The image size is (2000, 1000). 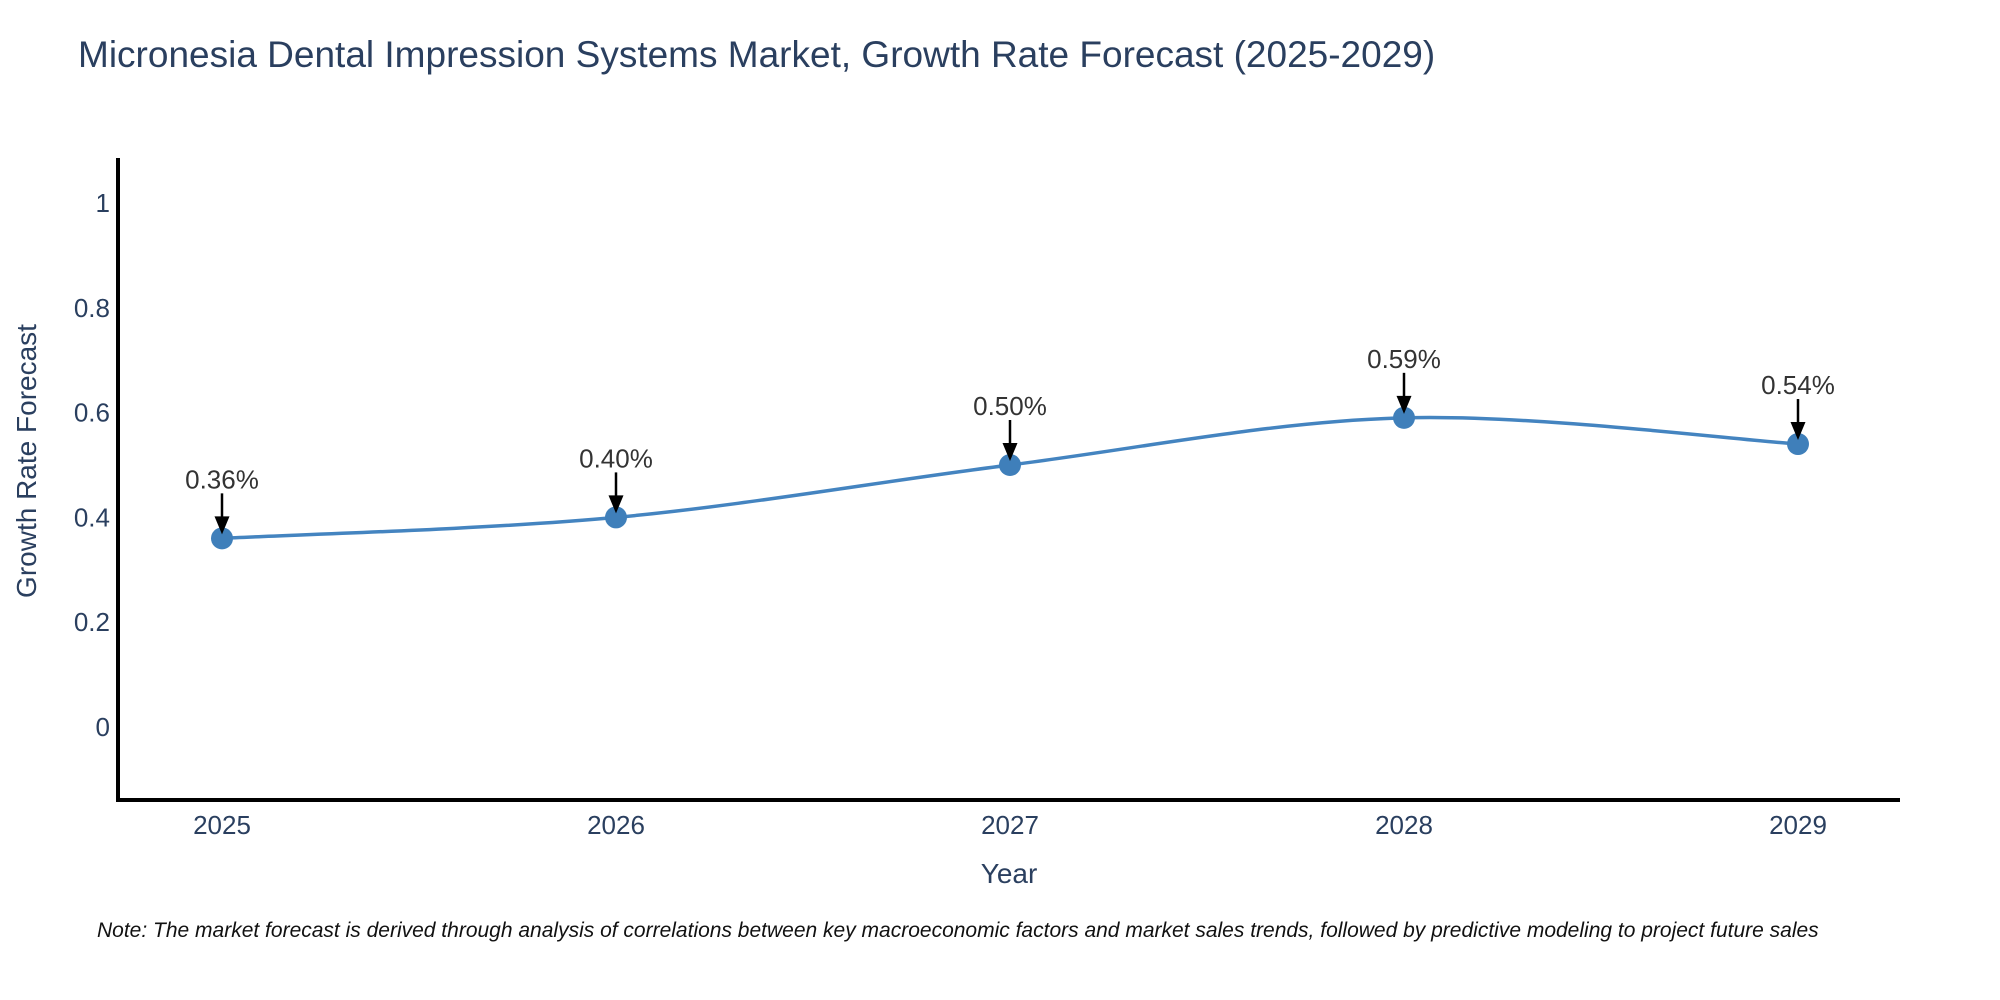 What do you see at coordinates (92, 622) in the screenshot?
I see `y-tick-label: 0.2` at bounding box center [92, 622].